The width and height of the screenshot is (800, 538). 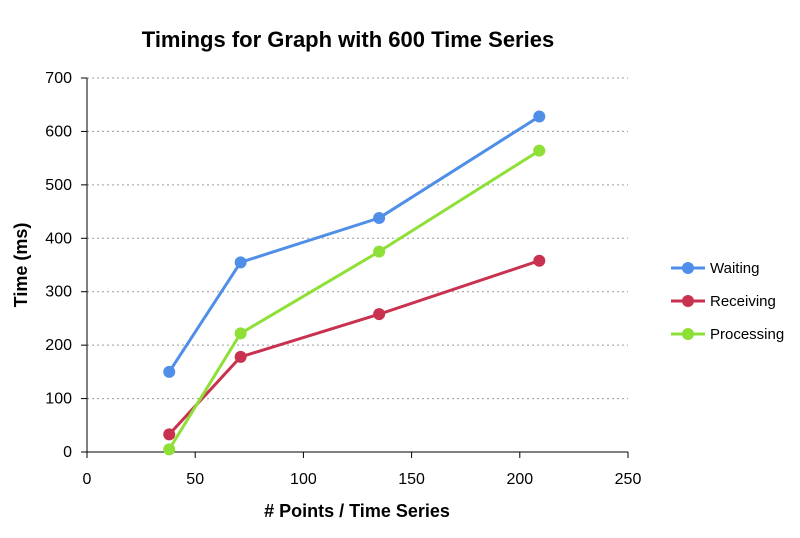 I want to click on y-tick-label: 200, so click(x=58, y=345).